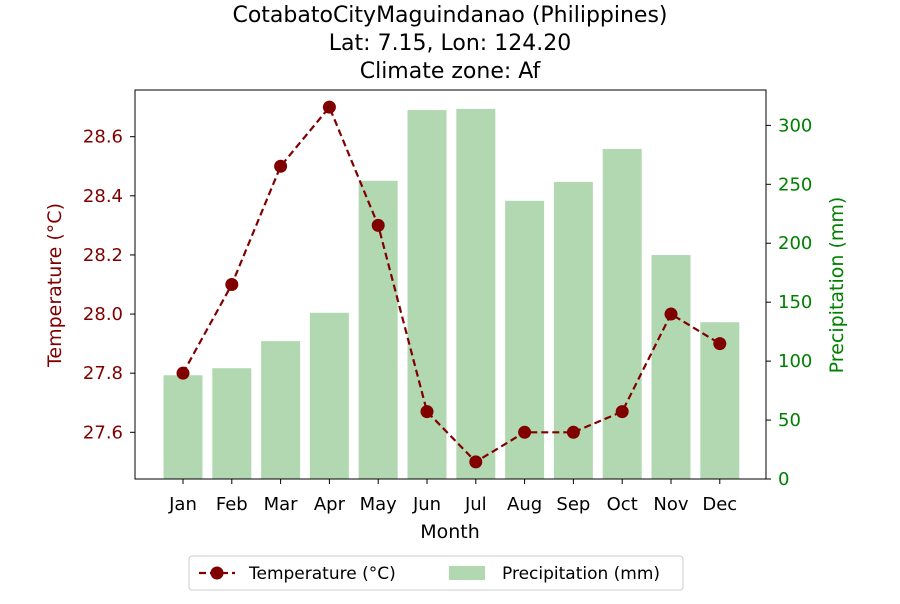  What do you see at coordinates (103, 432) in the screenshot?
I see `y-left-tick-label-27.6: 27.6` at bounding box center [103, 432].